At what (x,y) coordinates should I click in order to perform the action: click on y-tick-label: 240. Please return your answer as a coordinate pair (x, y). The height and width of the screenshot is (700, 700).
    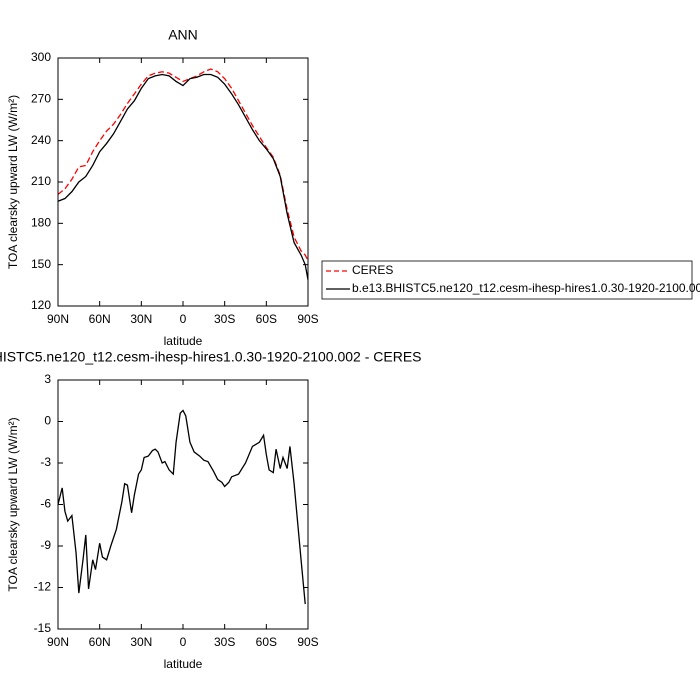
    Looking at the image, I should click on (41, 140).